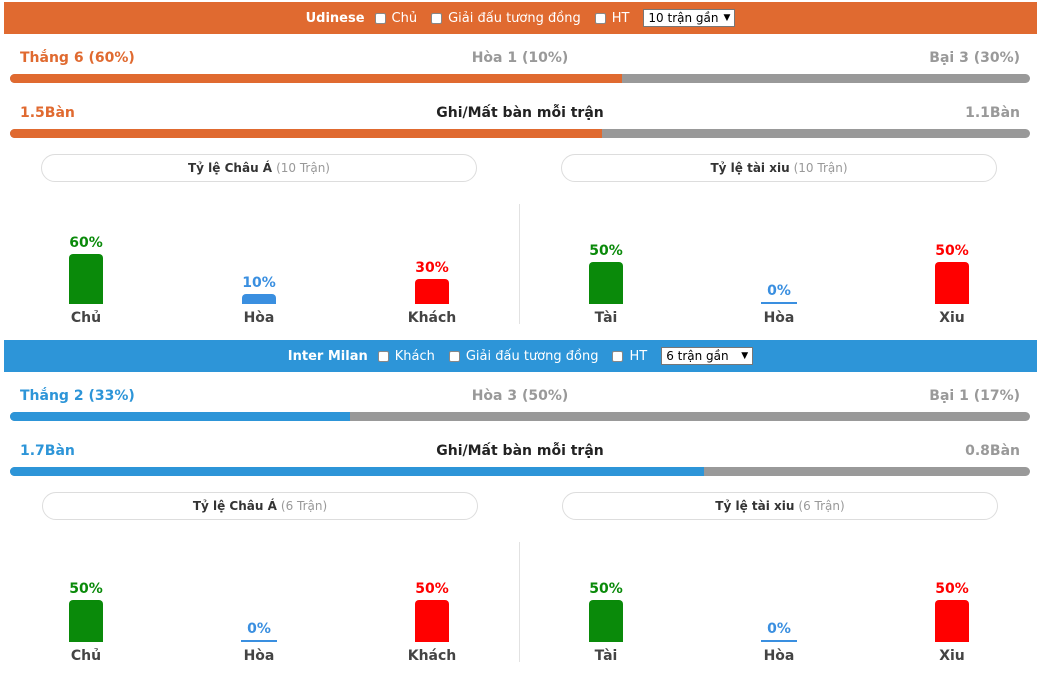 This screenshot has width=1041, height=676. I want to click on stat-percent: 30%, so click(432, 268).